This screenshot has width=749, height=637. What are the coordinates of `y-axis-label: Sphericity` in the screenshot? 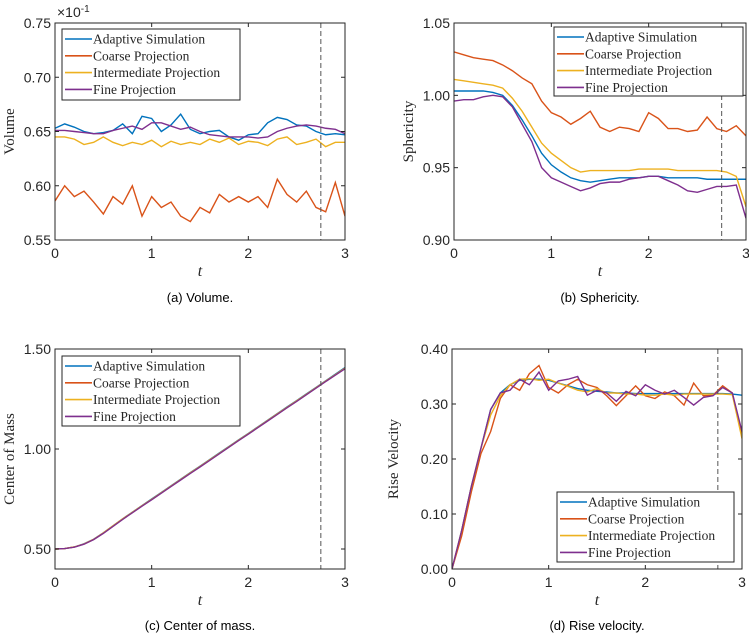 It's located at (409, 131).